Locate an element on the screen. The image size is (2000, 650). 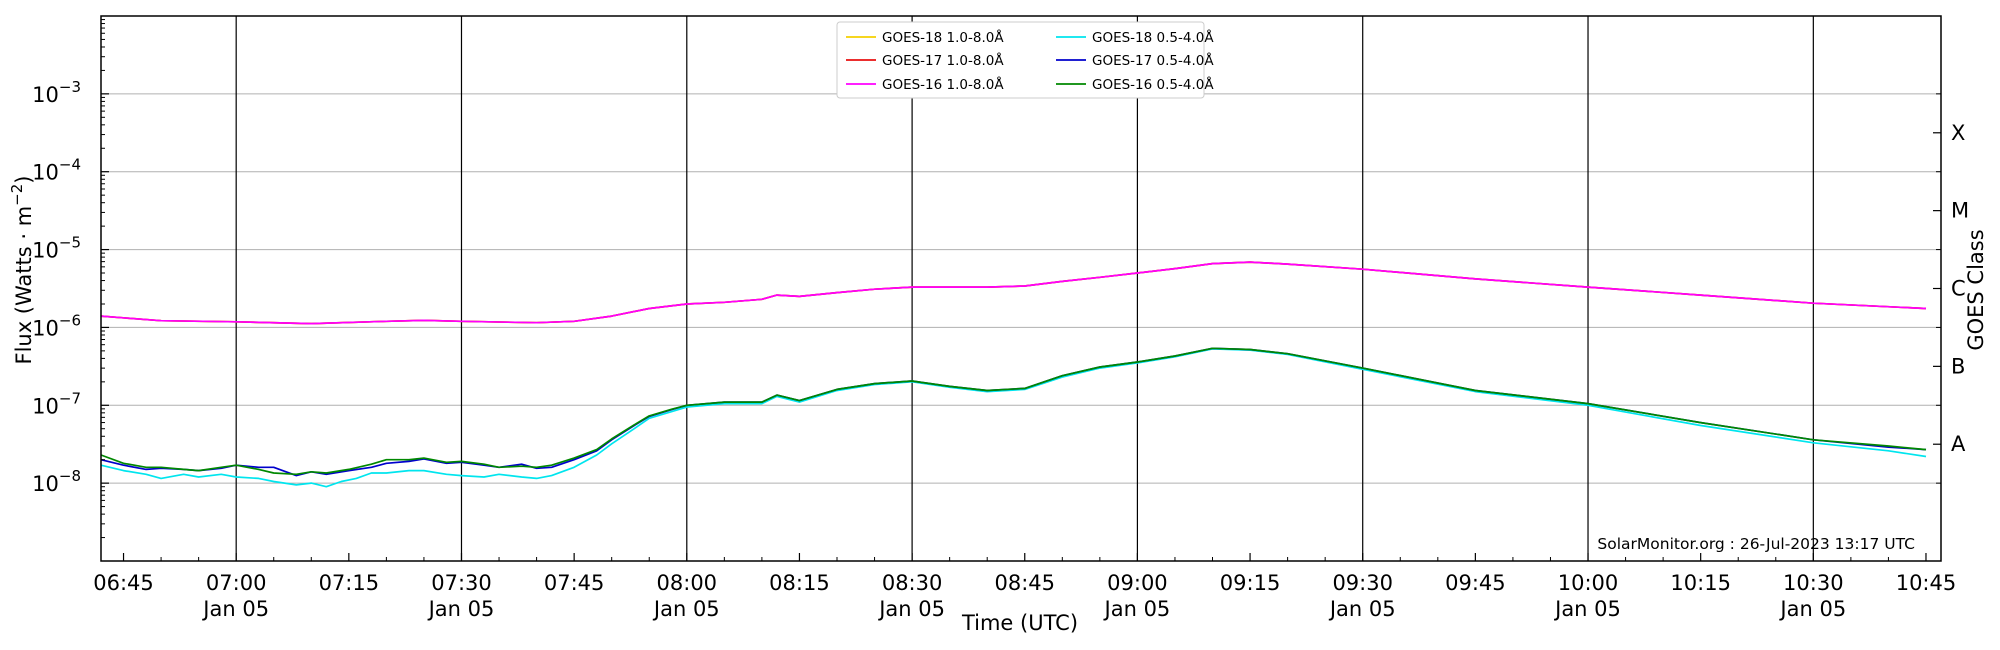
x-tick-label: 10:45 is located at coordinates (1926, 583).